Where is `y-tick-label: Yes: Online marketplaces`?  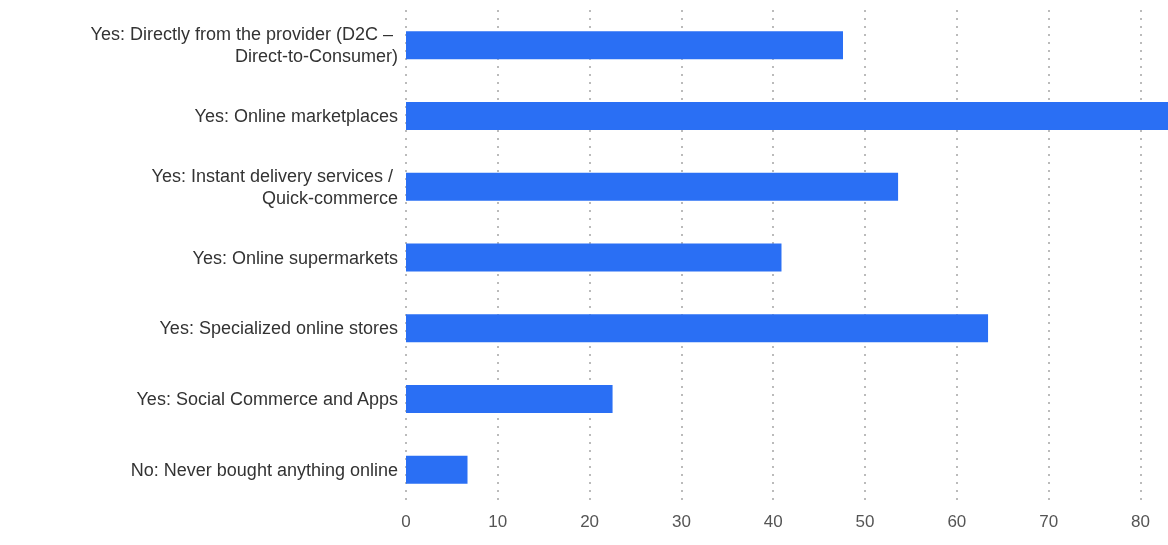
y-tick-label: Yes: Online marketplaces is located at coordinates (296, 116).